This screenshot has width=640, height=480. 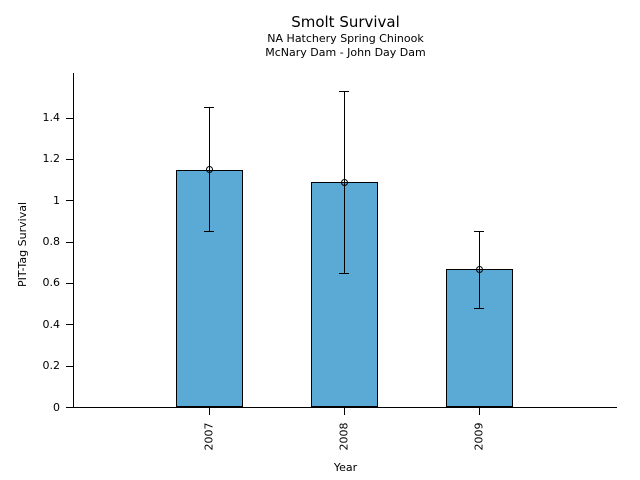 I want to click on y-tick-0.2, so click(x=69, y=366).